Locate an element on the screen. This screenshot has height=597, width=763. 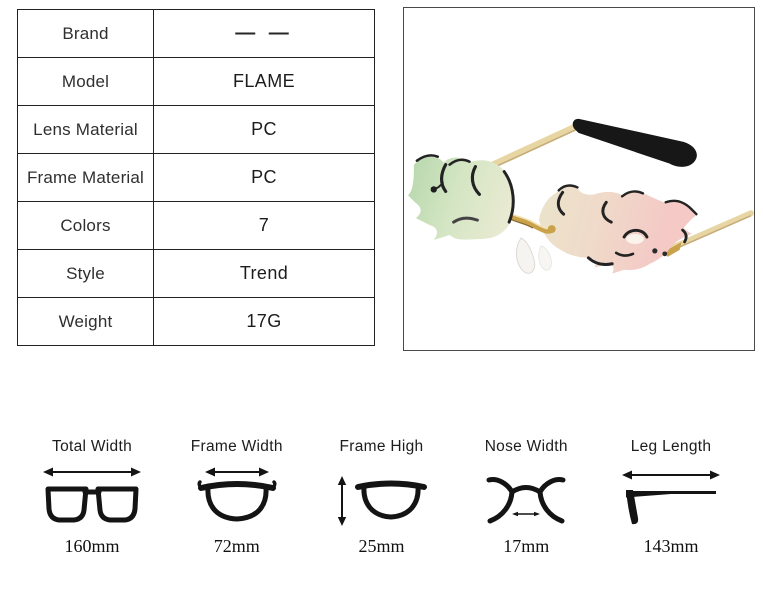
measure-value: 160mm is located at coordinates (92, 546).